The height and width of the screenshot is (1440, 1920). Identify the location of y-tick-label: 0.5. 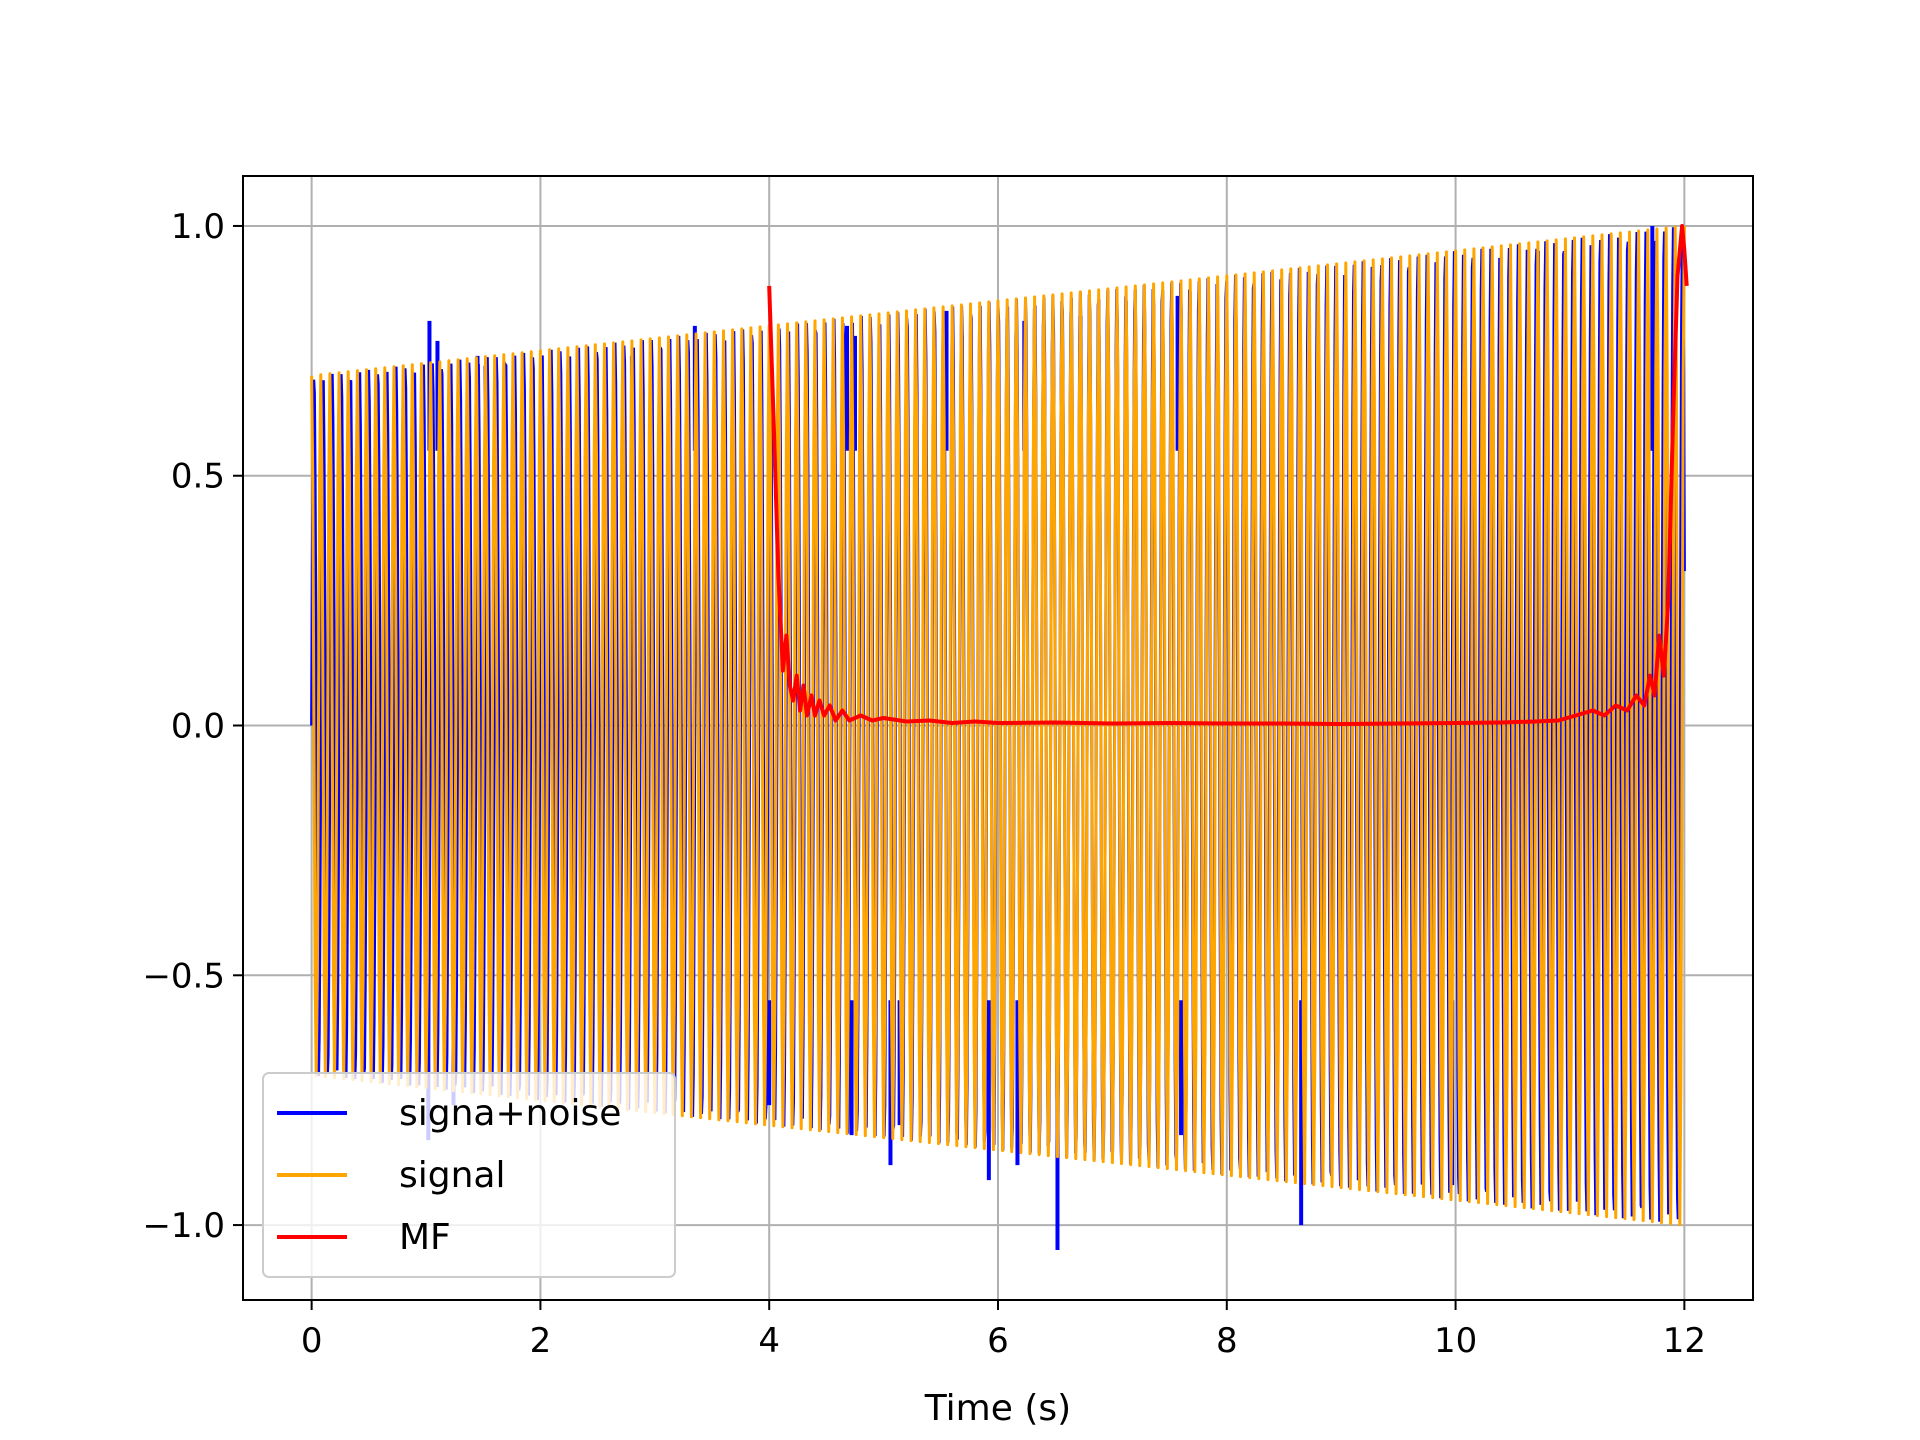
(198, 477).